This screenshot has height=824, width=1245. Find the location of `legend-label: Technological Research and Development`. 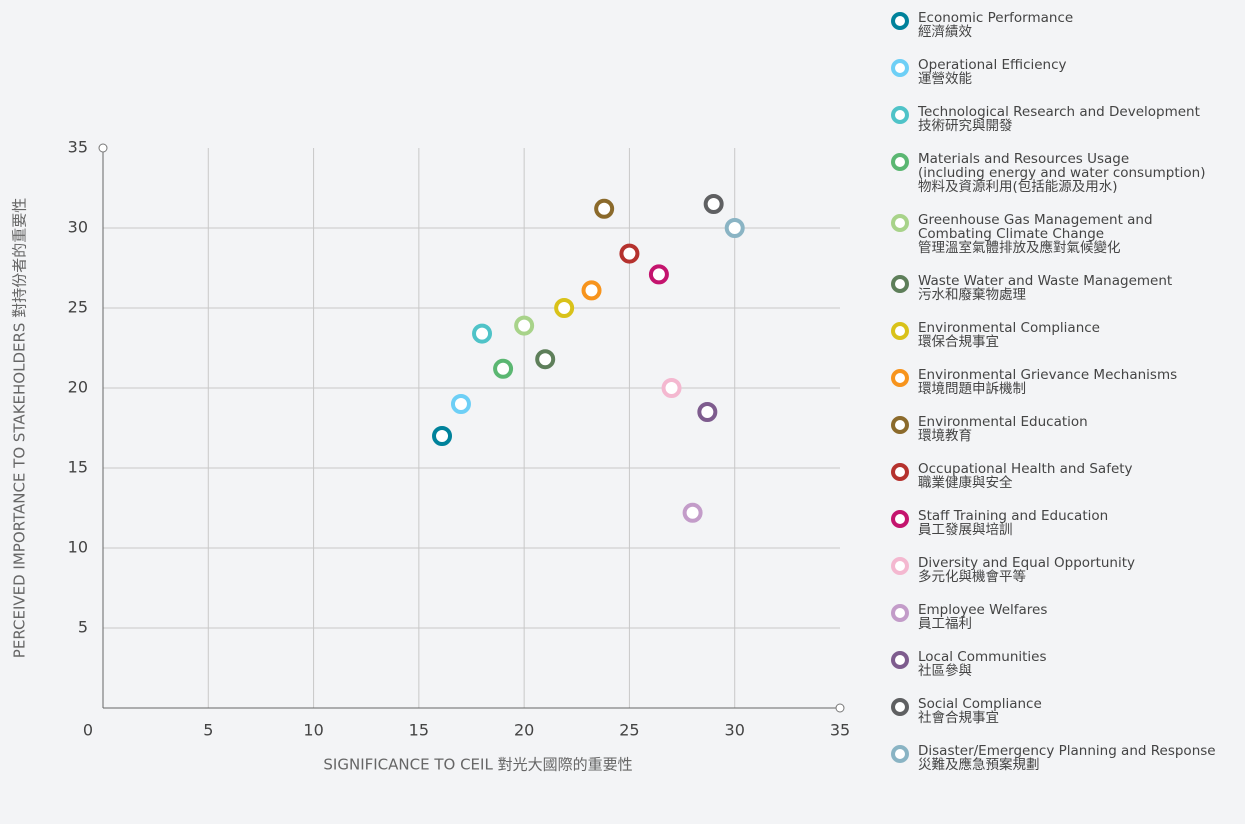

legend-label: Technological Research and Development is located at coordinates (1059, 112).